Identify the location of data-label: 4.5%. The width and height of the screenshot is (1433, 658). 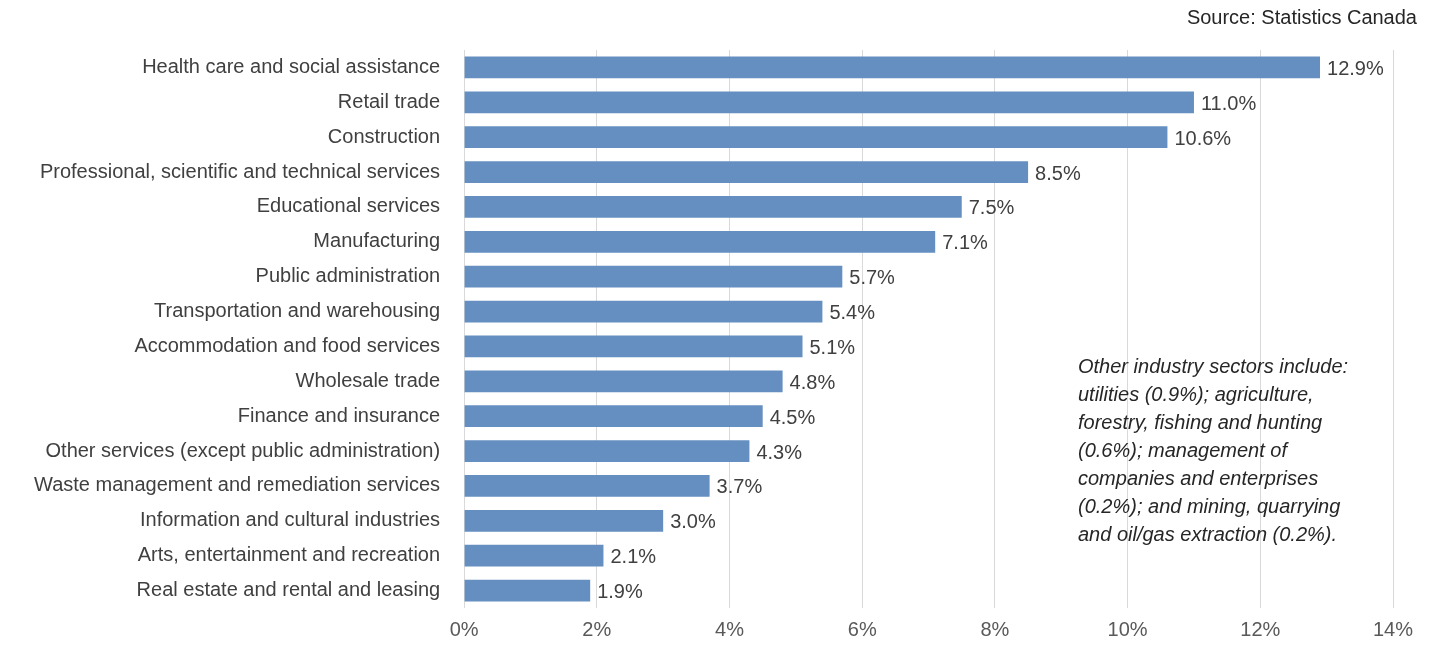
(792, 416).